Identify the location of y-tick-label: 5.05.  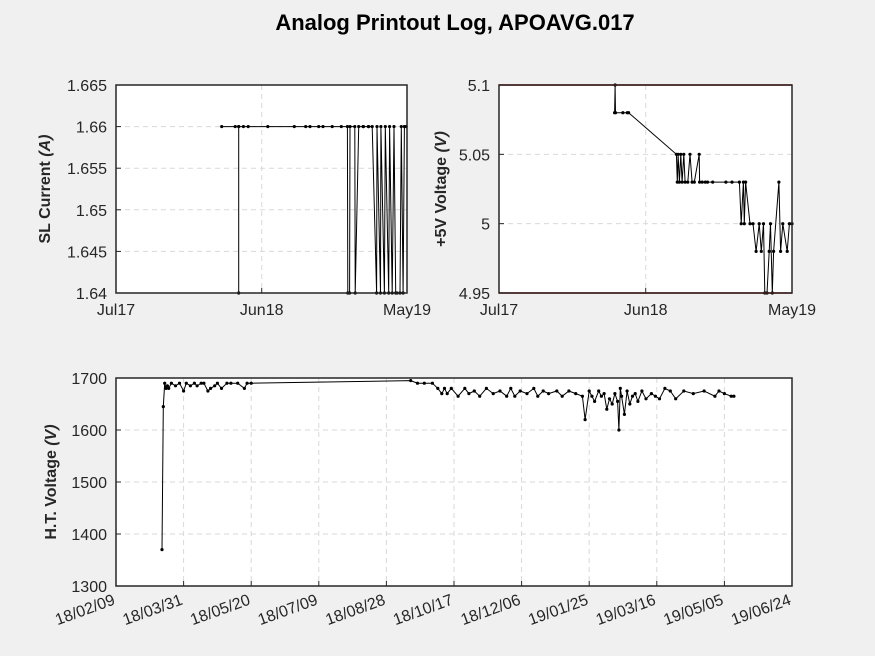
(474, 155).